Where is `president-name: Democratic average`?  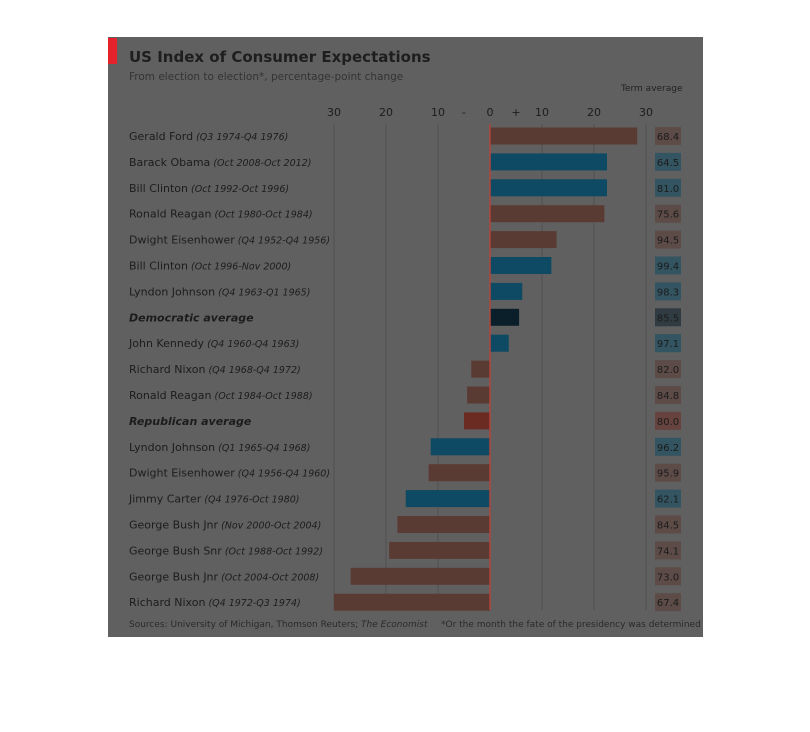
president-name: Democratic average is located at coordinates (191, 317).